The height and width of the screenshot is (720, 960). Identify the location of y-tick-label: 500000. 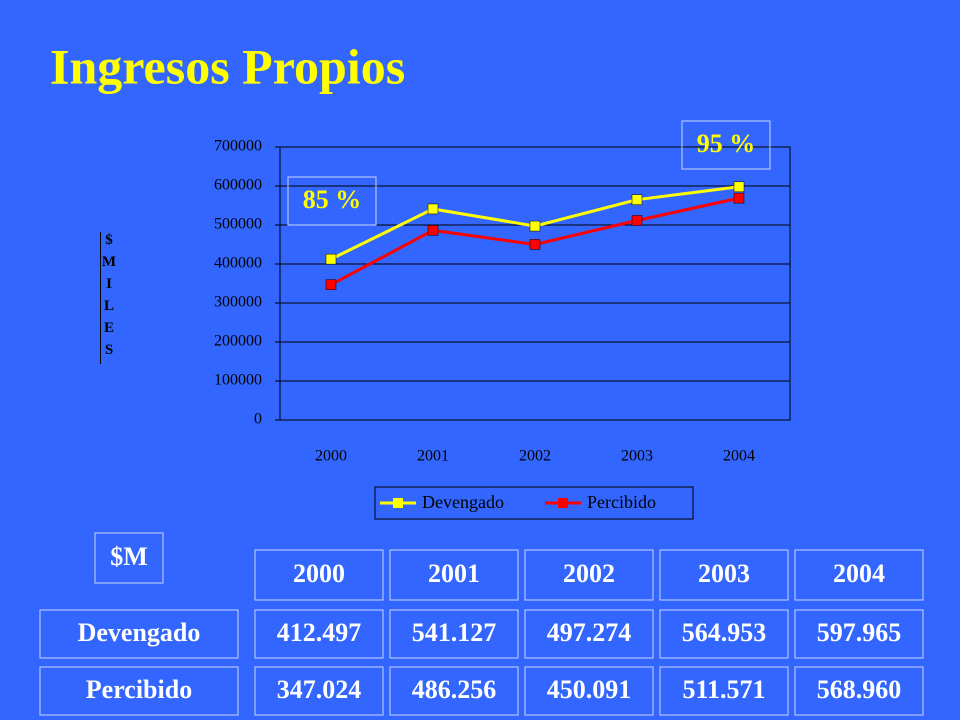
(238, 224).